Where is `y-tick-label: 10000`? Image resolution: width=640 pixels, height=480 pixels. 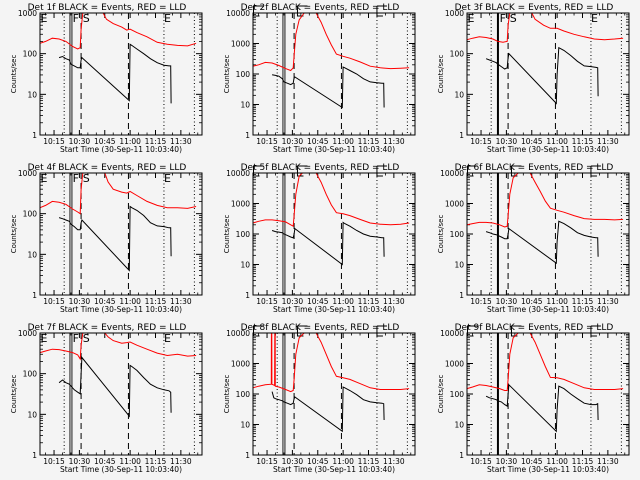 y-tick-label: 10000 is located at coordinates (452, 173).